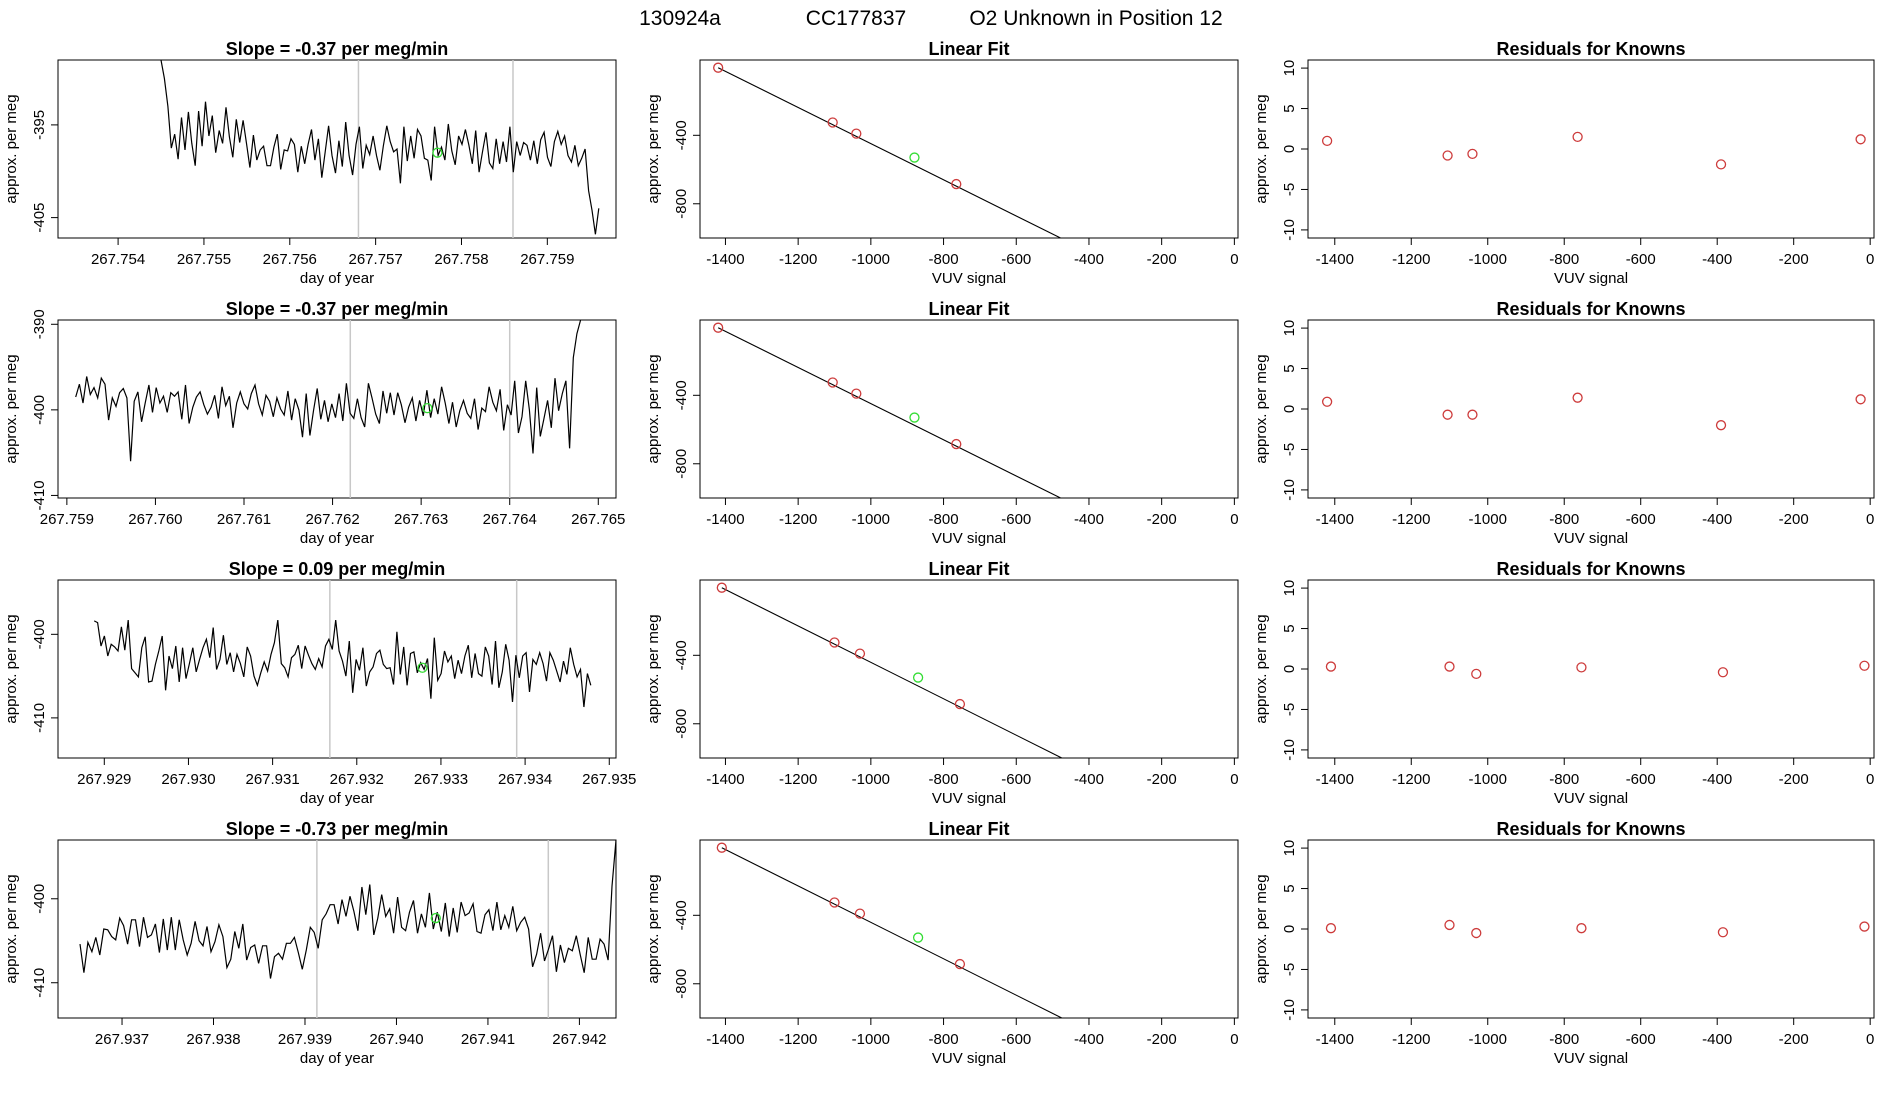 The image size is (1900, 1100). I want to click on chart-5-x-tick-label: -400, so click(1089, 519).